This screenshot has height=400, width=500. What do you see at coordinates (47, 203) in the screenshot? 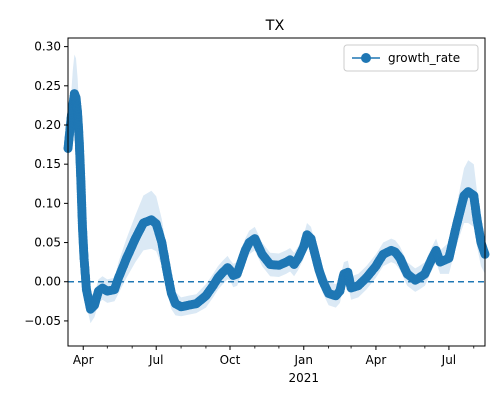
I see `y-tick-label: 0.10` at bounding box center [47, 203].